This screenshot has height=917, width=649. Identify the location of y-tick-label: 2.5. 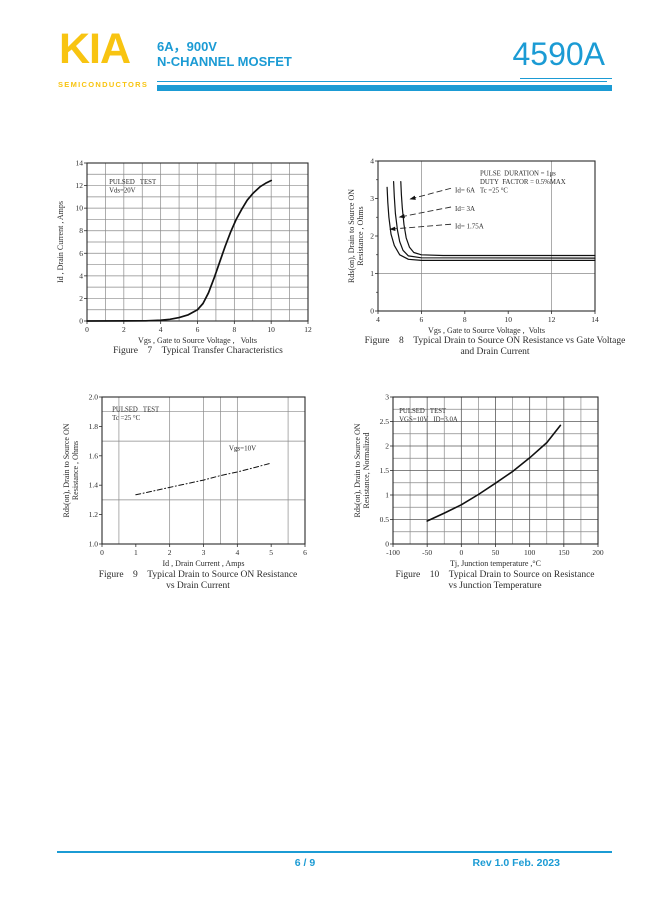
(385, 421).